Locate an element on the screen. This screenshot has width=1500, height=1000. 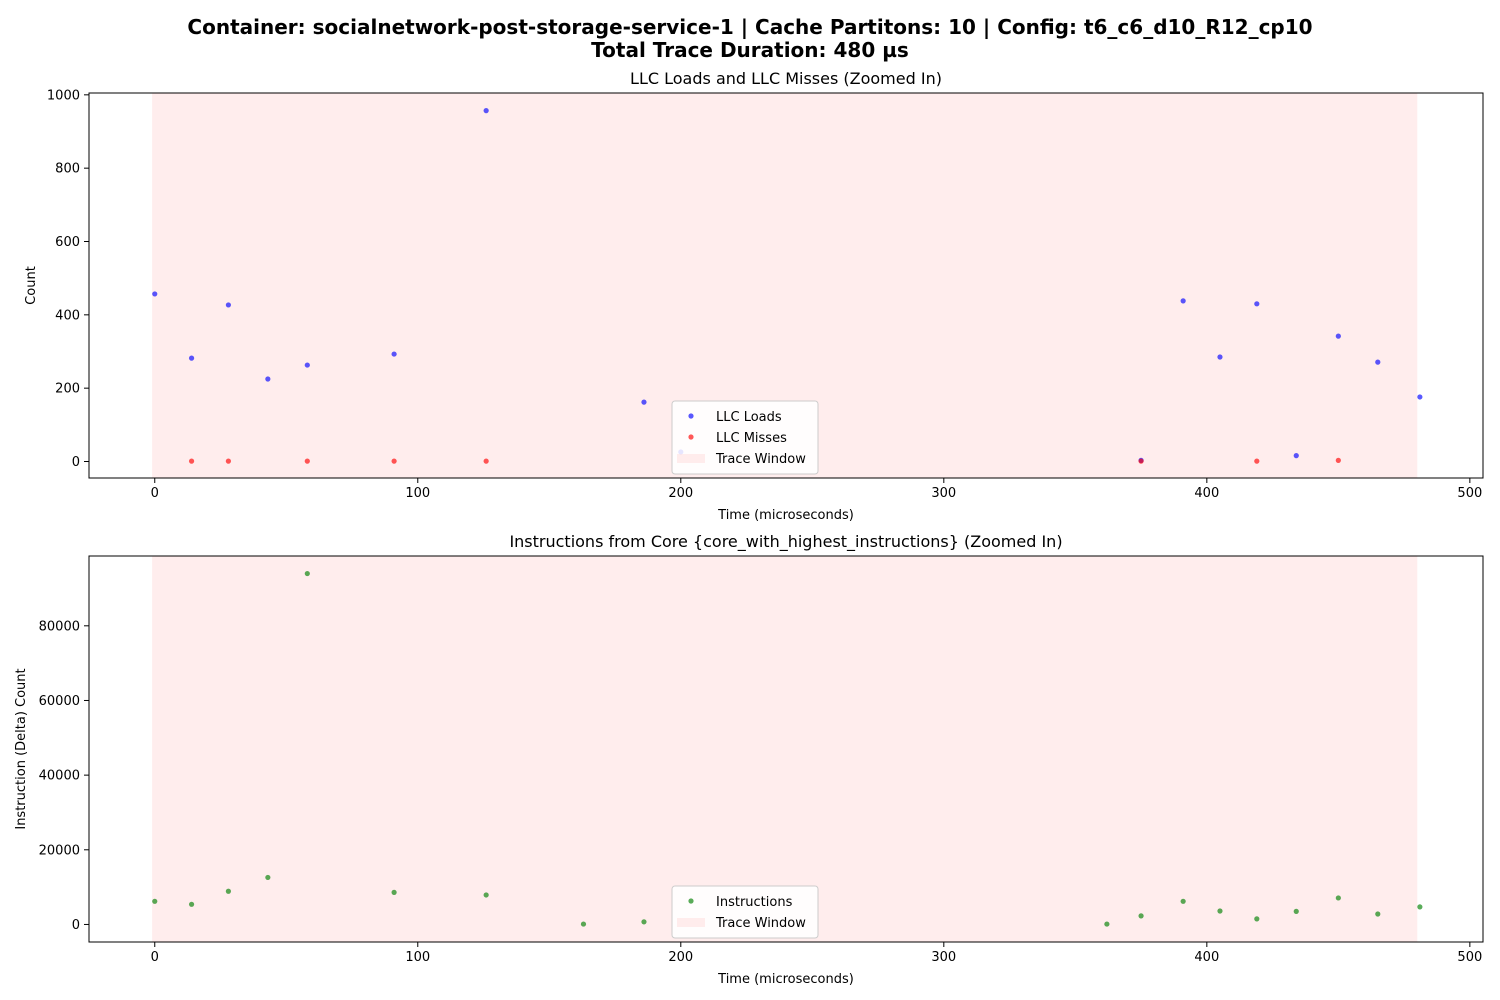
series-llc-misses is located at coordinates (764, 460).